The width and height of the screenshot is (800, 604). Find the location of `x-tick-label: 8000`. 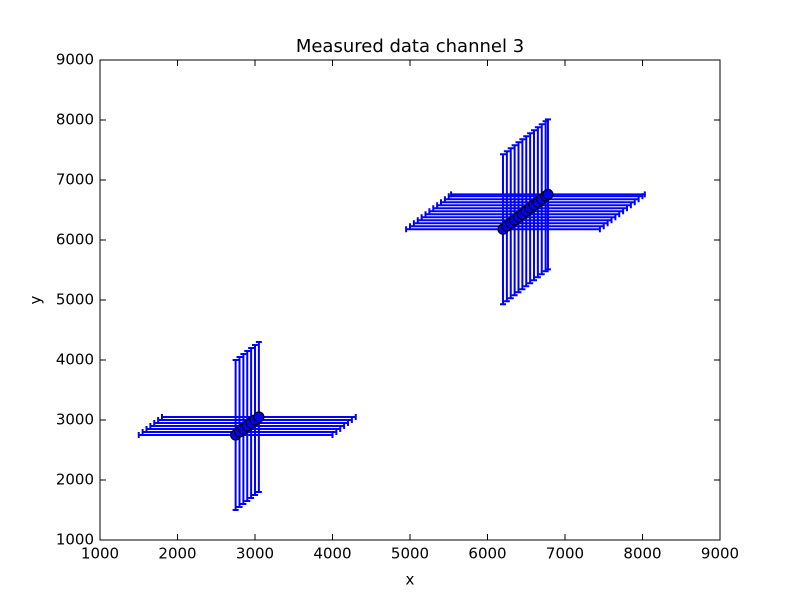

x-tick-label: 8000 is located at coordinates (642, 554).